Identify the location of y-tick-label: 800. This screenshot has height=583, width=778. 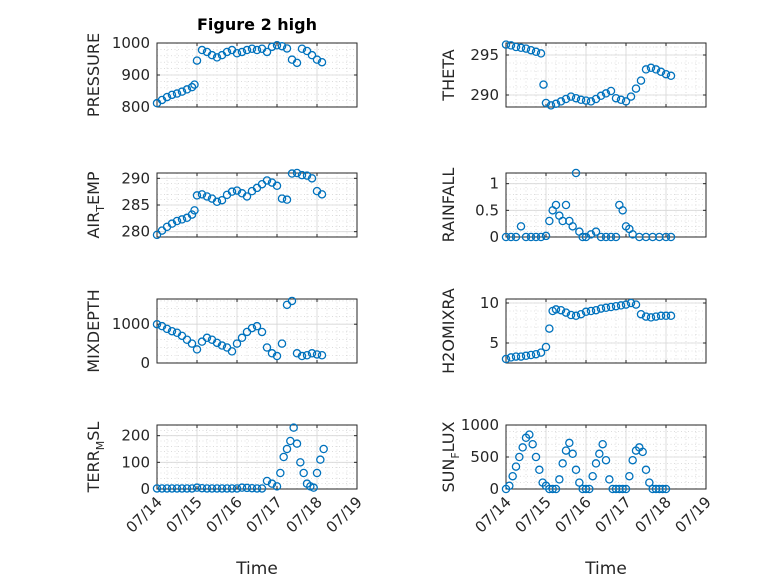
(135, 107).